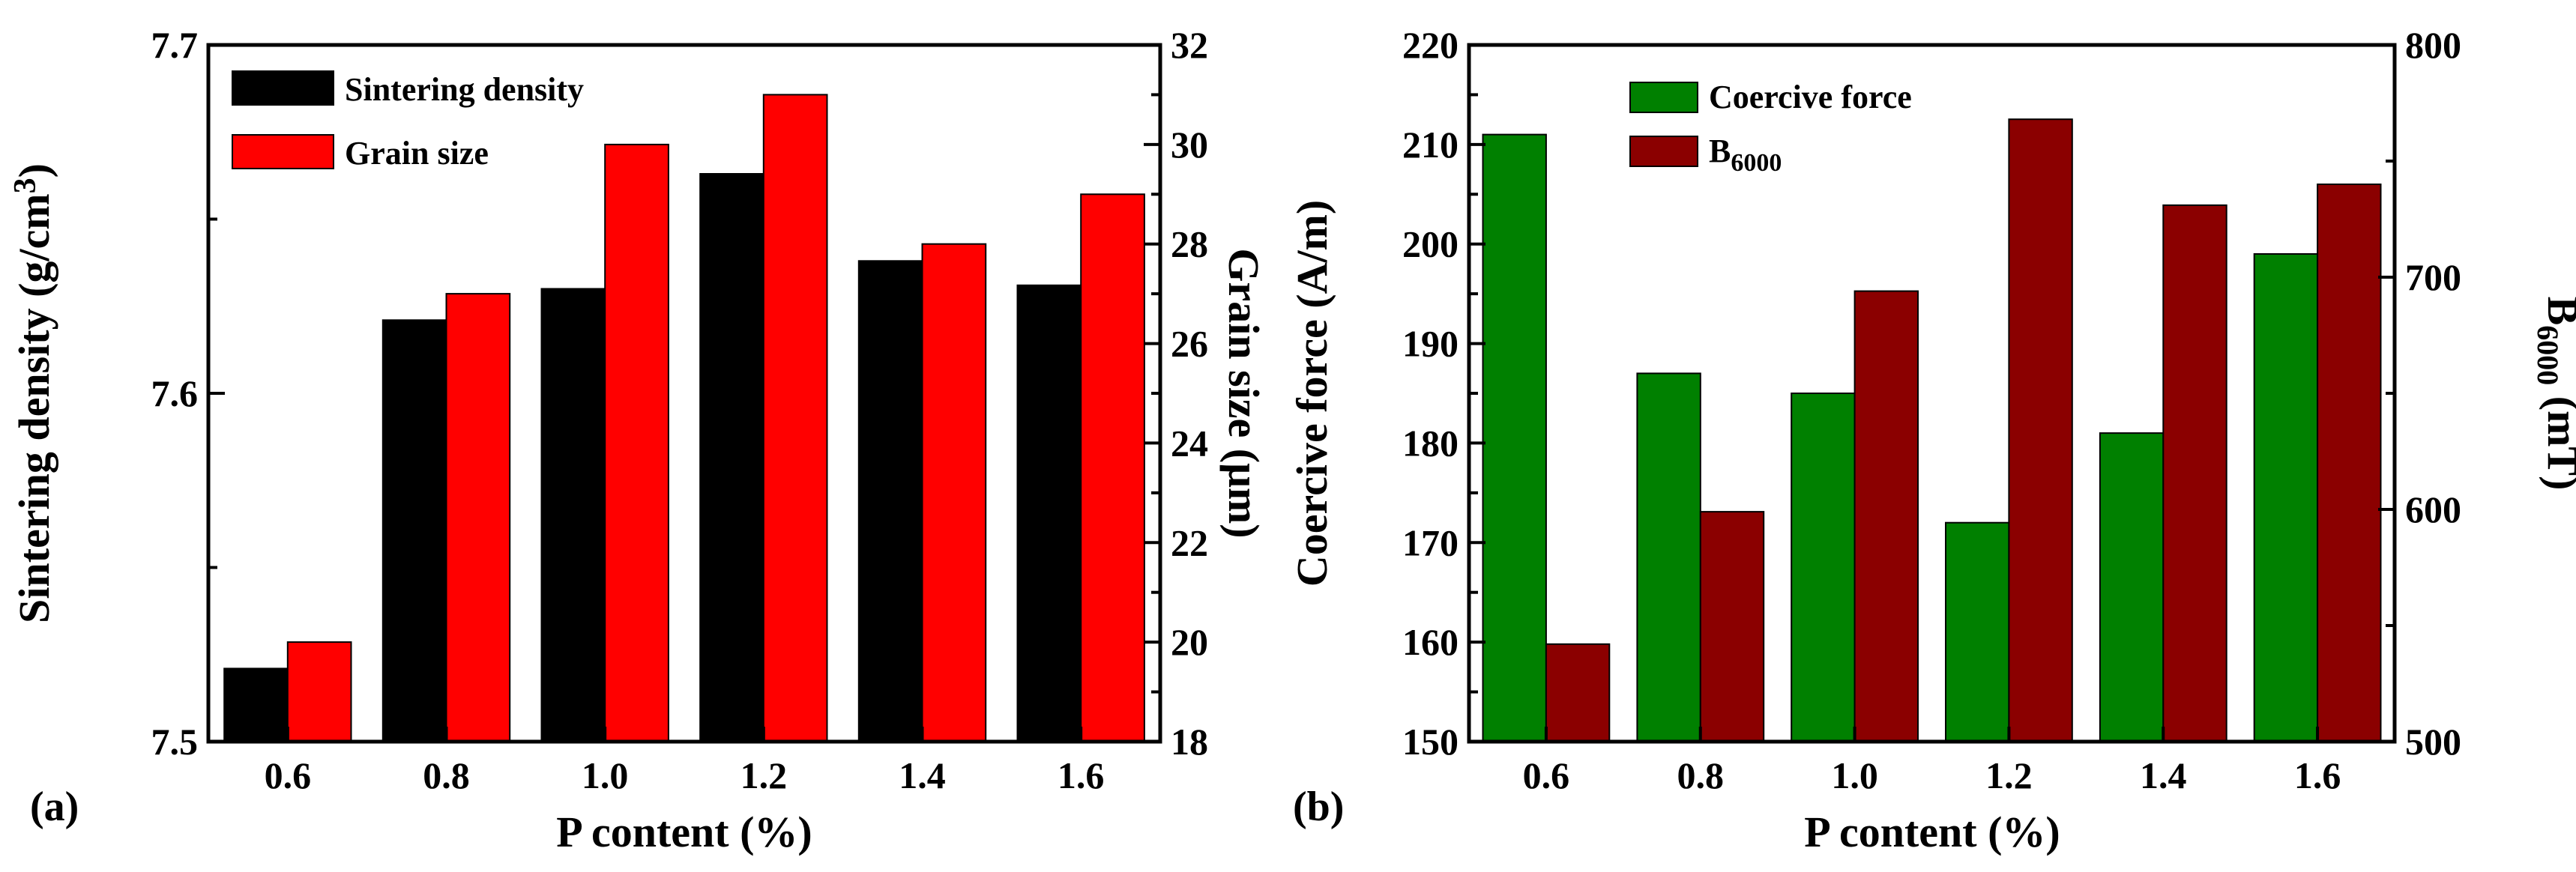 The width and height of the screenshot is (2576, 872). I want to click on bar-b6000-1.4, so click(2194, 473).